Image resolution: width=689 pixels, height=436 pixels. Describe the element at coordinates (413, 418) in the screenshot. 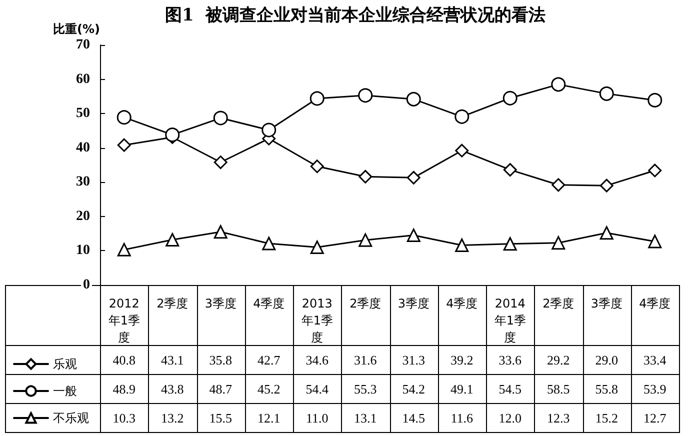

I see `data-label: 14.5` at that location.